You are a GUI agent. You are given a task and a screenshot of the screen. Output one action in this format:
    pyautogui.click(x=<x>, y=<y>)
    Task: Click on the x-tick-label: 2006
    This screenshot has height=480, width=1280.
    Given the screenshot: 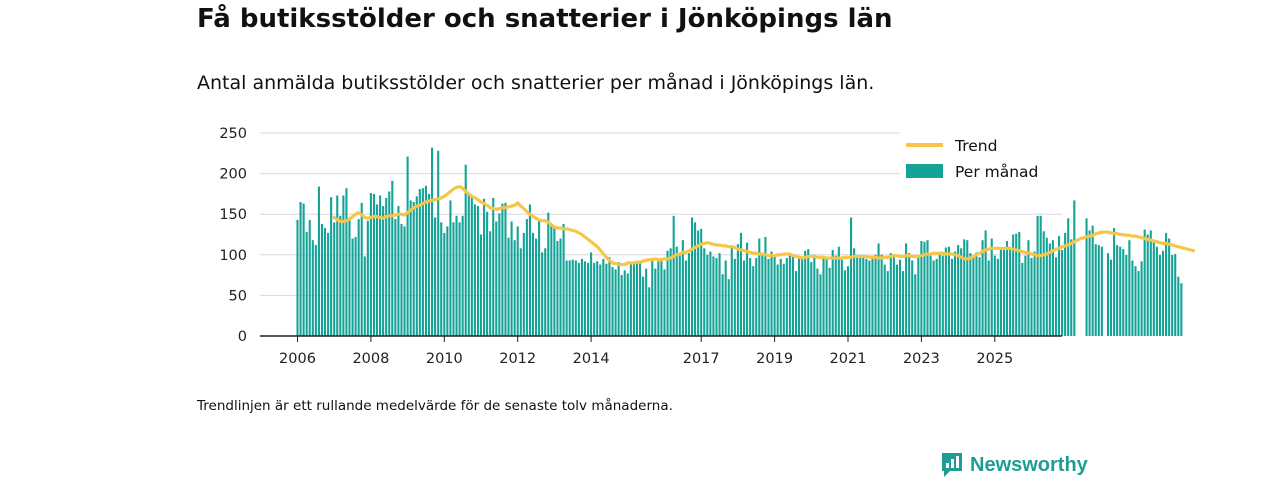 What is the action you would take?
    pyautogui.click(x=297, y=359)
    